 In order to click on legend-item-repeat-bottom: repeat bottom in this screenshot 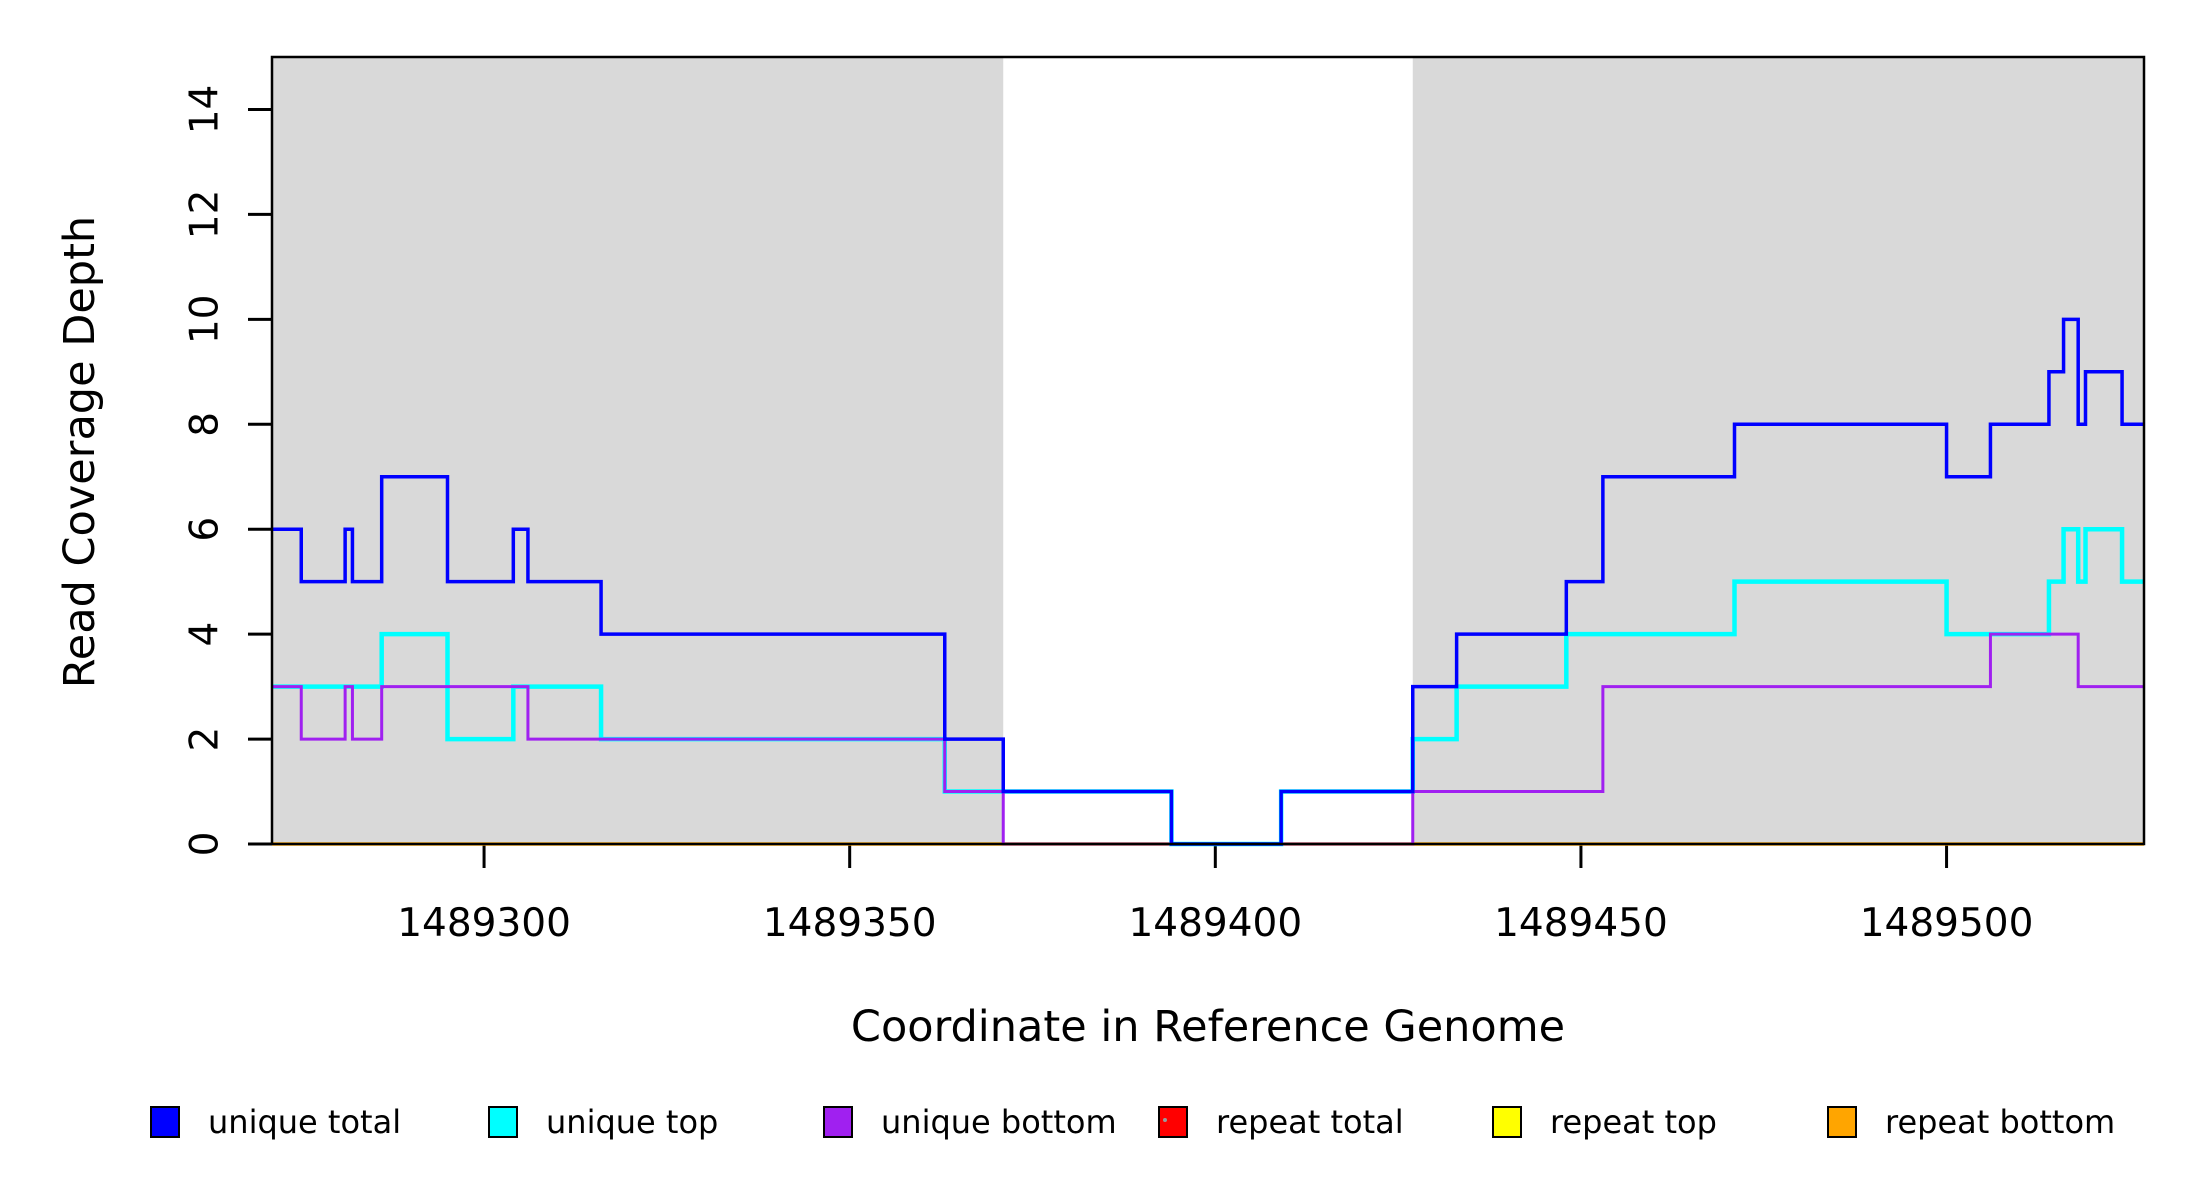, I will do `click(1971, 1122)`.